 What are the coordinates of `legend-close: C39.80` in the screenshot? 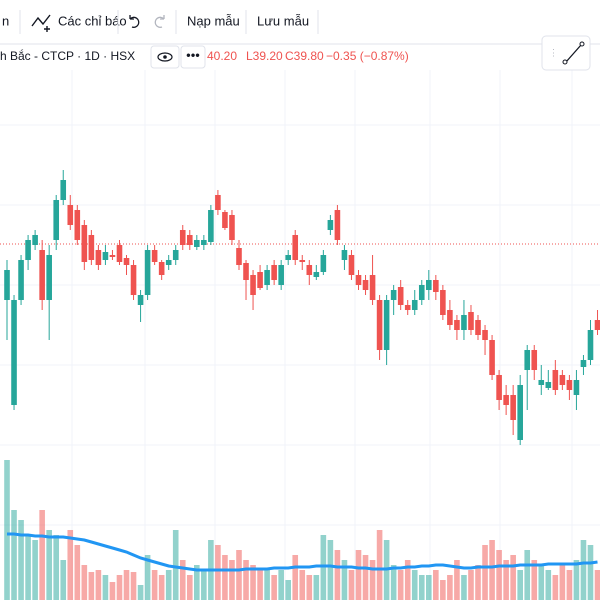 It's located at (304, 56).